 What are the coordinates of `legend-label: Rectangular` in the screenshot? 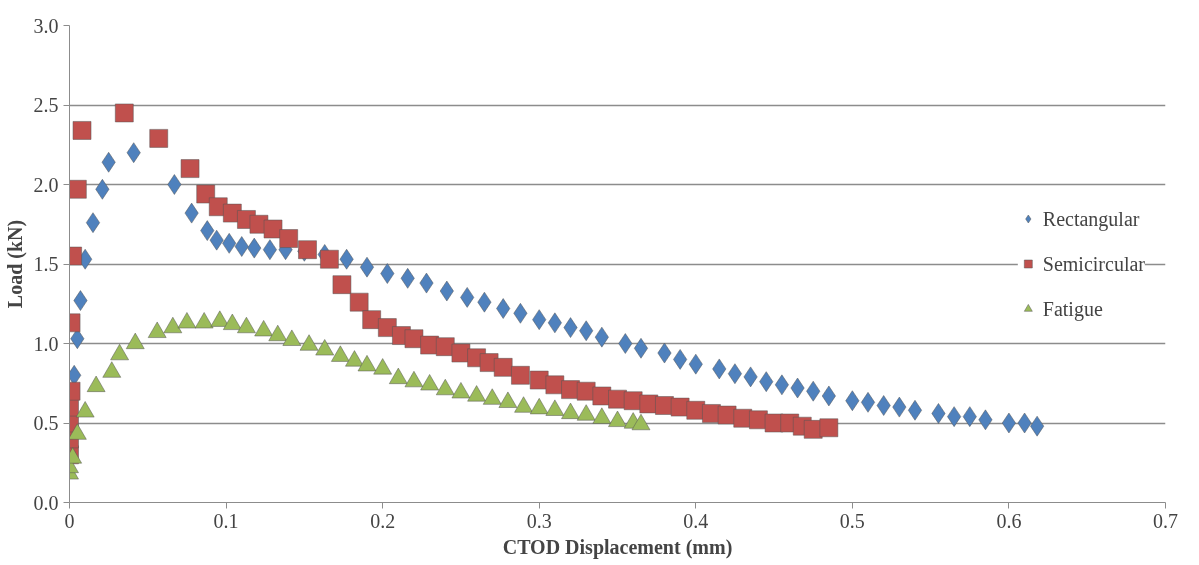 It's located at (1091, 218).